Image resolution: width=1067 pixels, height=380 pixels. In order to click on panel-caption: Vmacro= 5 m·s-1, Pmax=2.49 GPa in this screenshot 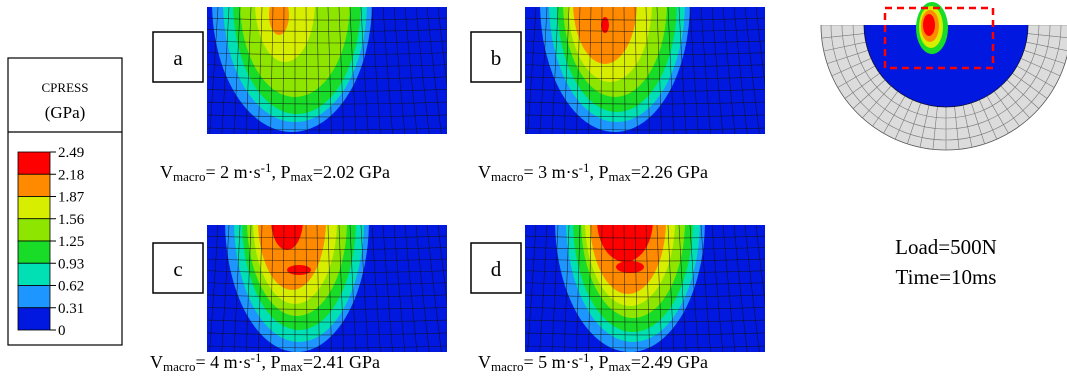, I will do `click(593, 362)`.